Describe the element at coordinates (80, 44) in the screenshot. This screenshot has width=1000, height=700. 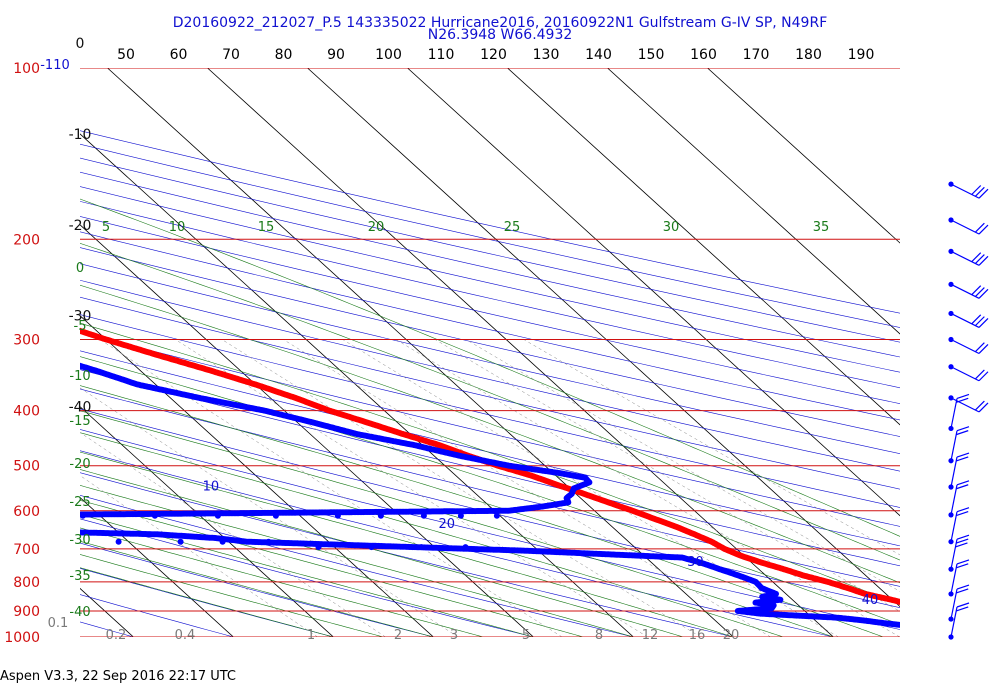
I see `isotherm-tick-label: 0` at that location.